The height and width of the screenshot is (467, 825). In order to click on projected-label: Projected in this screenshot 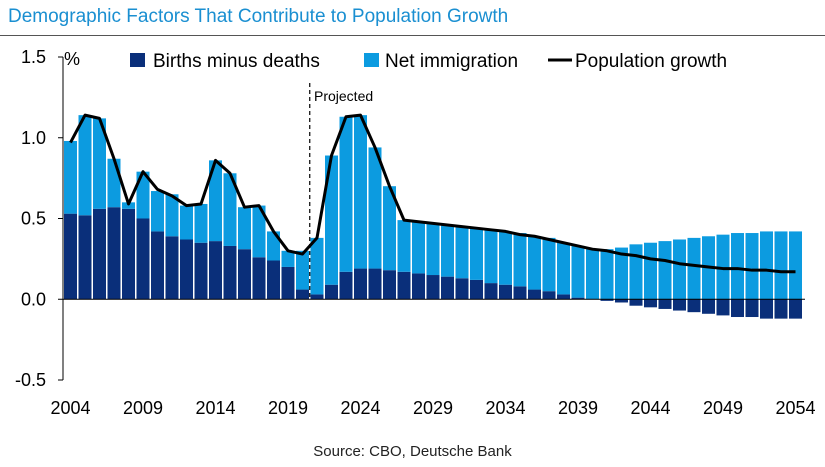, I will do `click(343, 96)`.